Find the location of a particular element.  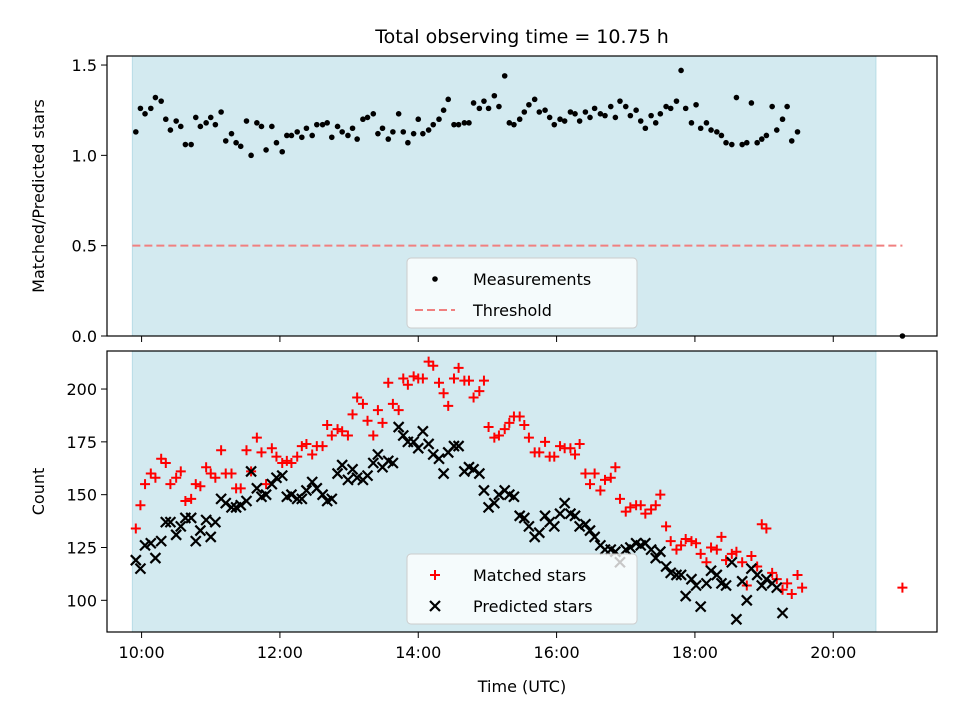

legend-box is located at coordinates (522, 293).